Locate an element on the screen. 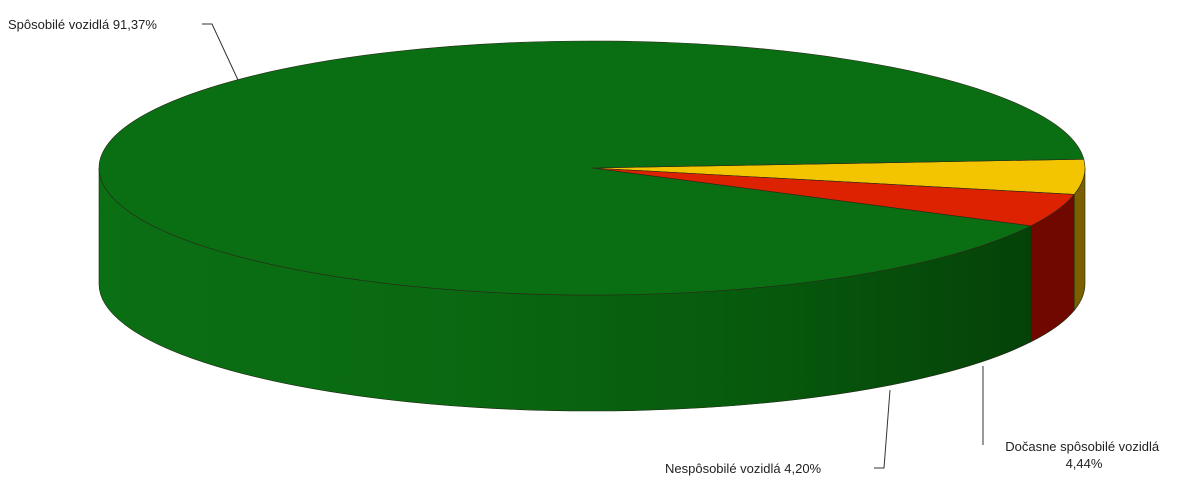 The width and height of the screenshot is (1185, 477). slice-label-nesposobile: Nespôsobilé vozidlá 4,20% is located at coordinates (743, 468).